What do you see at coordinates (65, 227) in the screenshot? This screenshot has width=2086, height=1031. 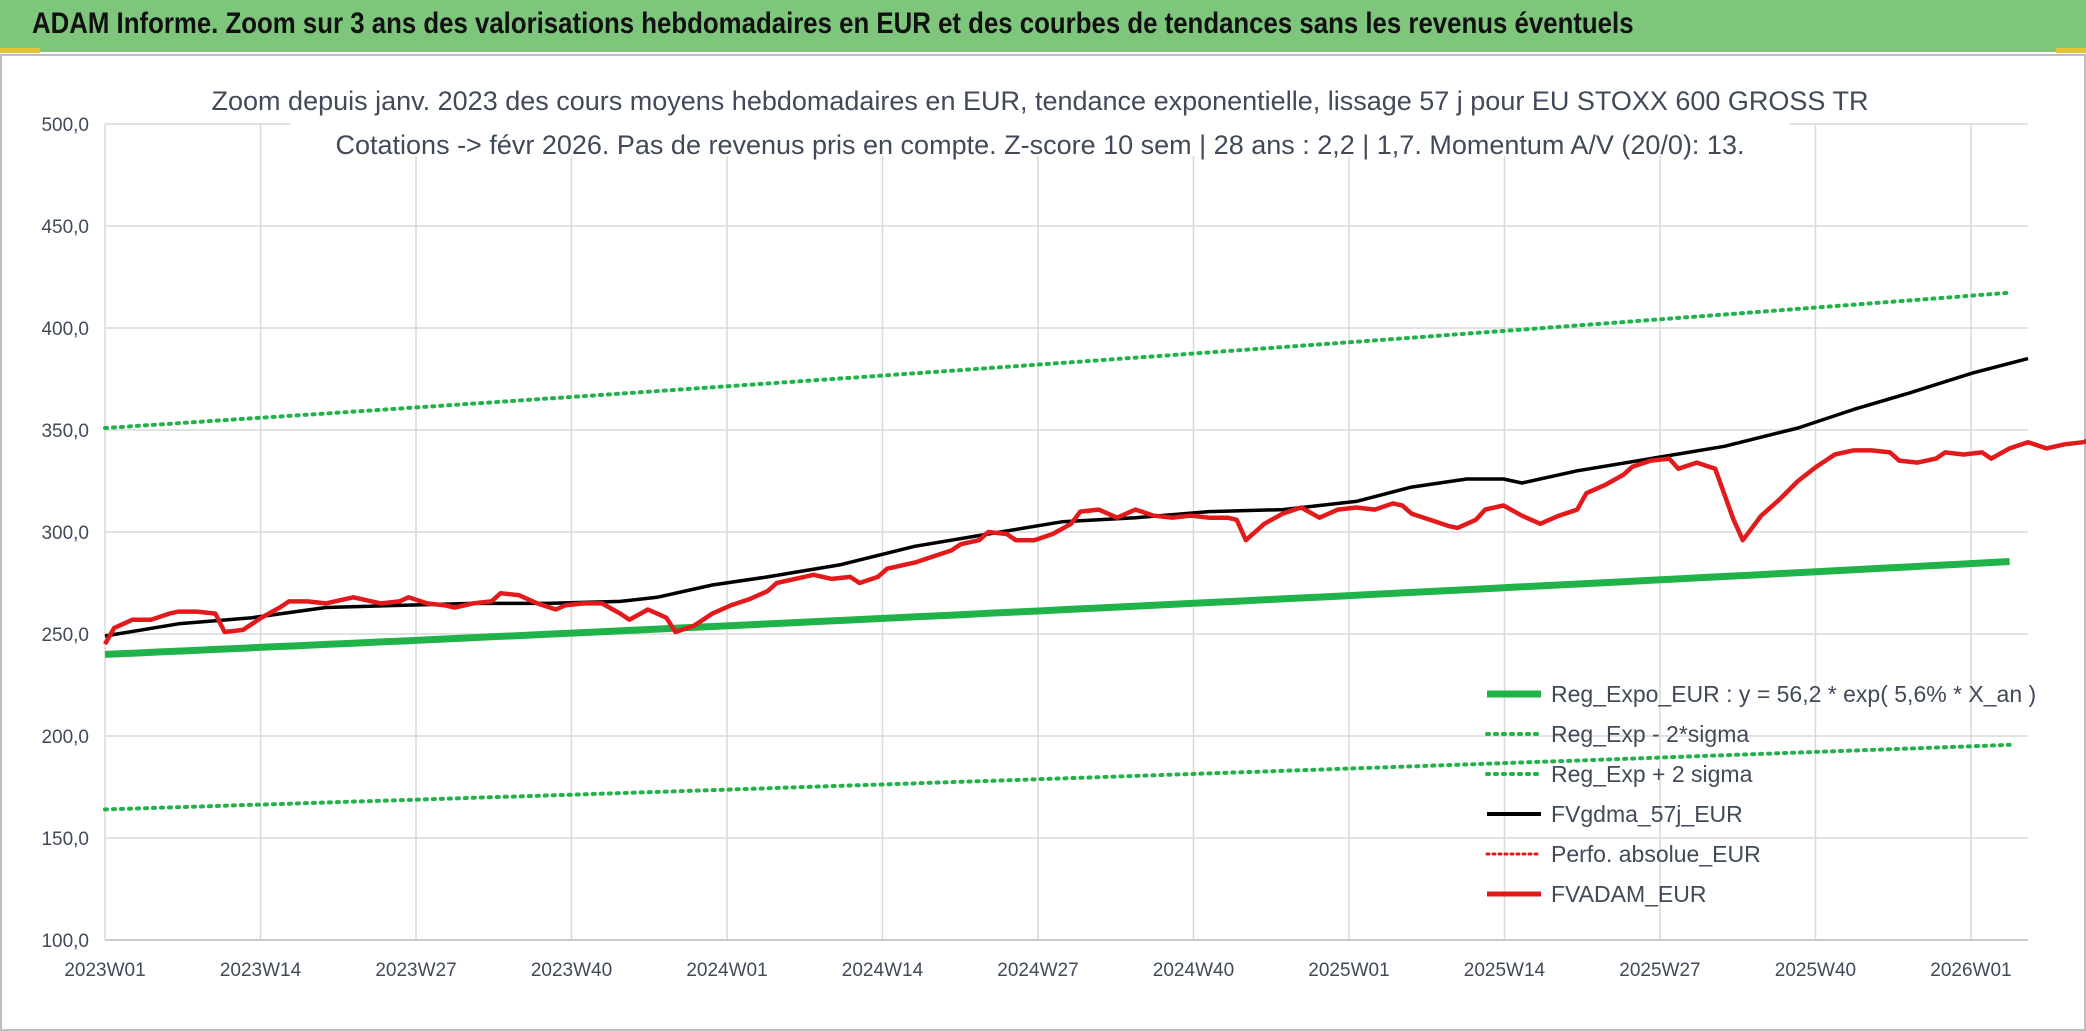 I see `y-tick-label: 450,0` at bounding box center [65, 227].